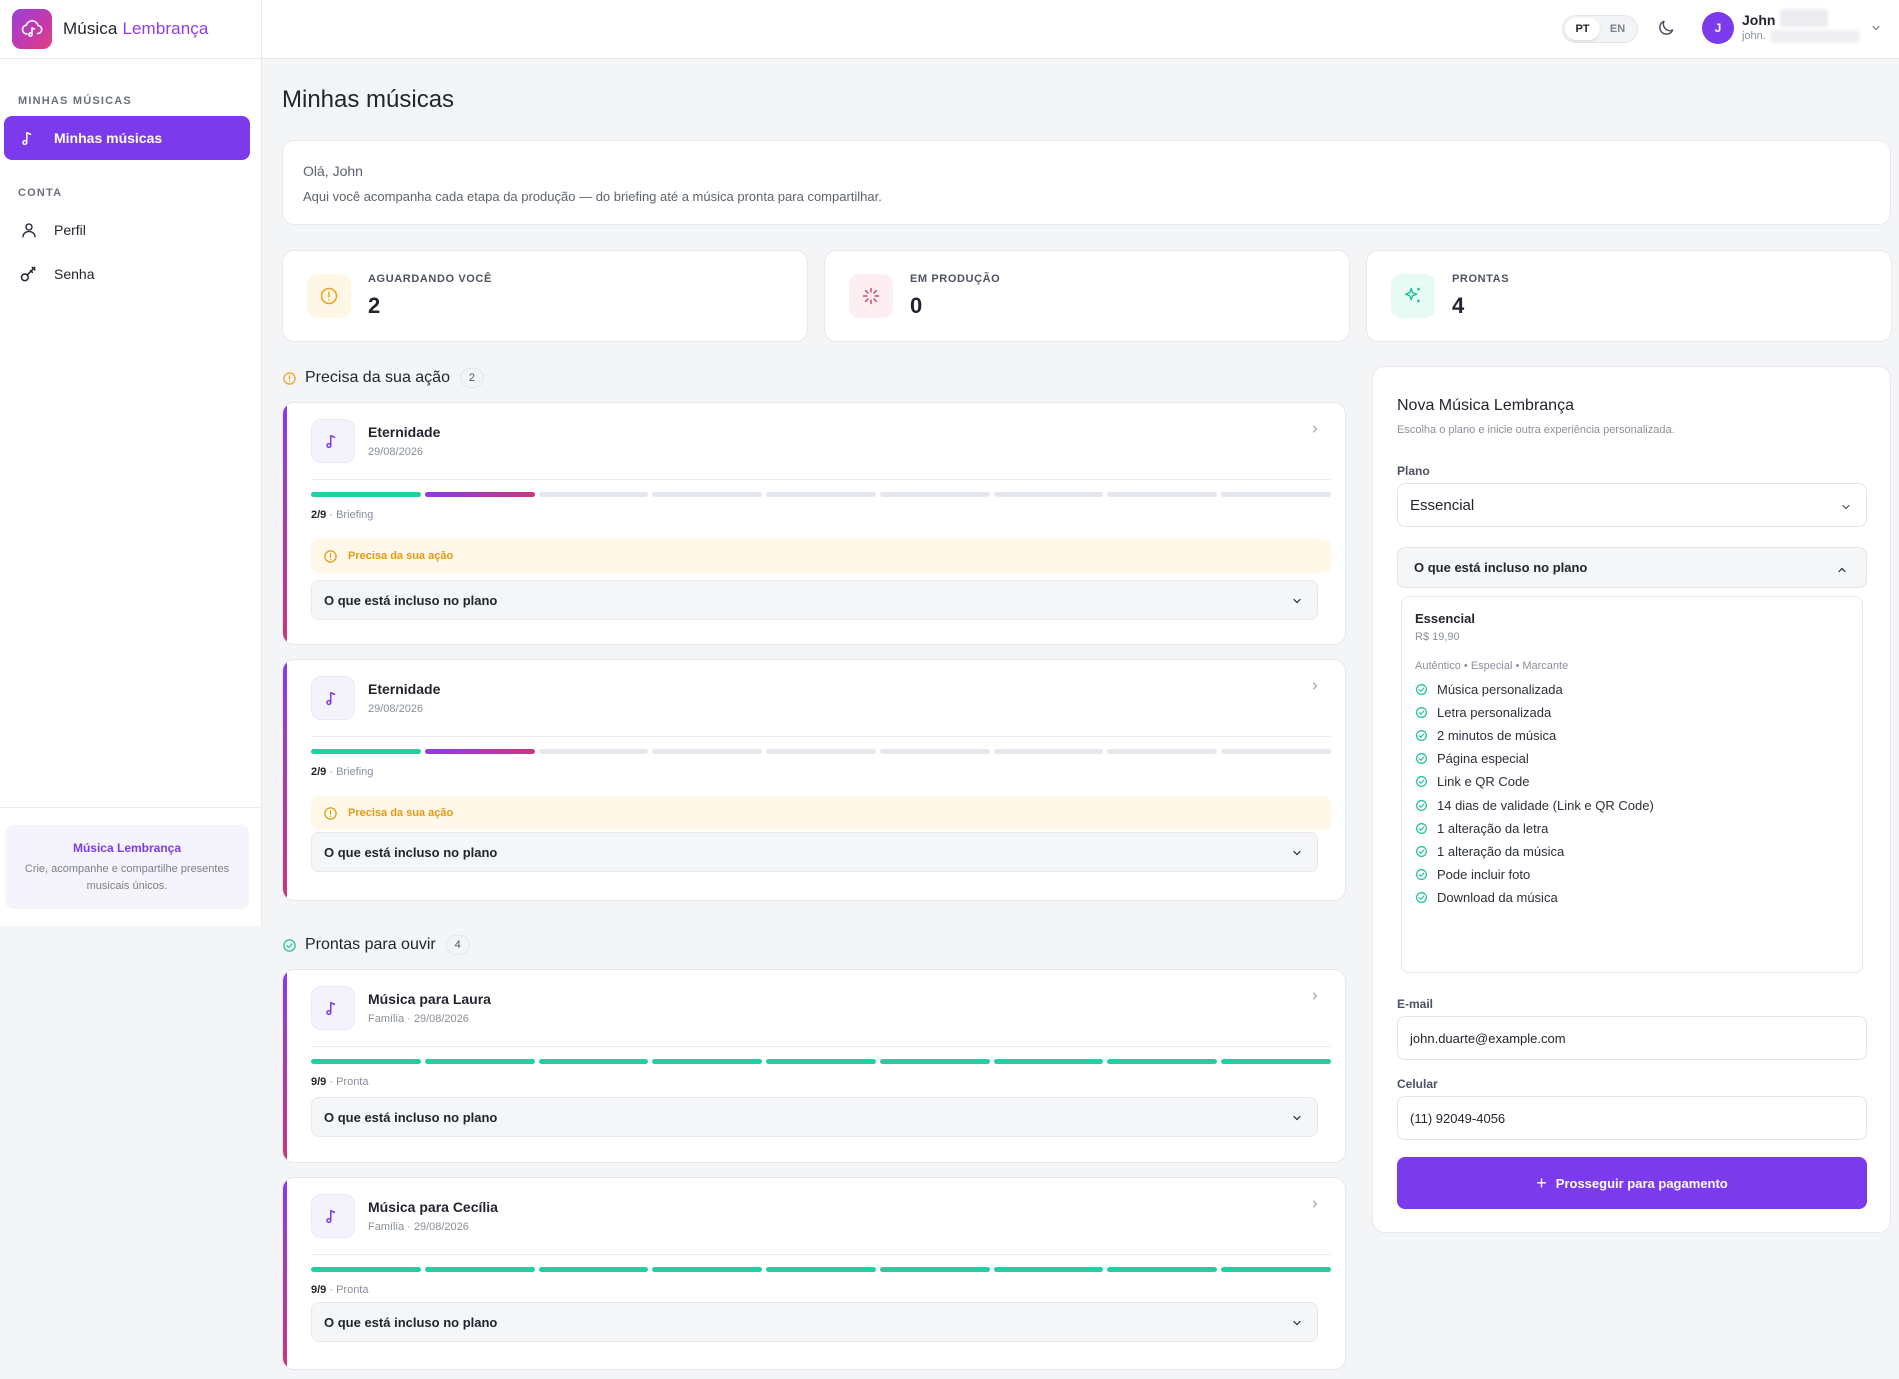 This screenshot has width=1899, height=1379. I want to click on feature-item: 1 alteração da letra, so click(1481, 828).